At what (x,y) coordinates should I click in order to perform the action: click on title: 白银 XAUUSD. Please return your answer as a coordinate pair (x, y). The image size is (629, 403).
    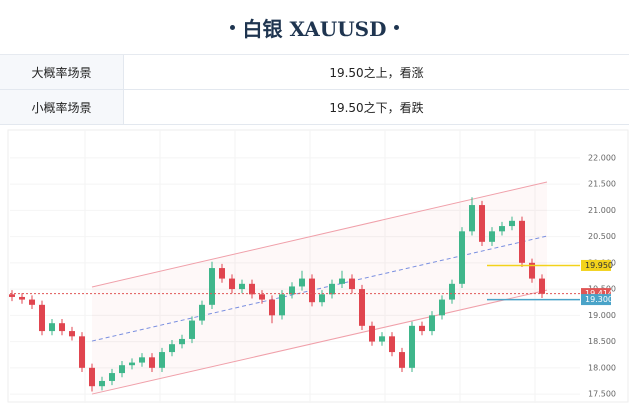
    Looking at the image, I should click on (314, 28).